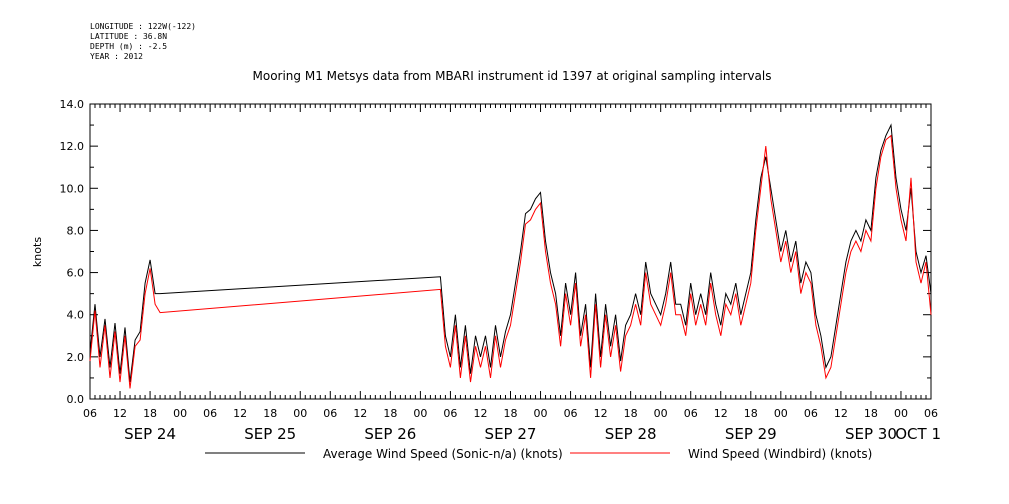 The image size is (1009, 504). I want to click on longitude-label: LONGITUDE : 122W(-122), so click(143, 26).